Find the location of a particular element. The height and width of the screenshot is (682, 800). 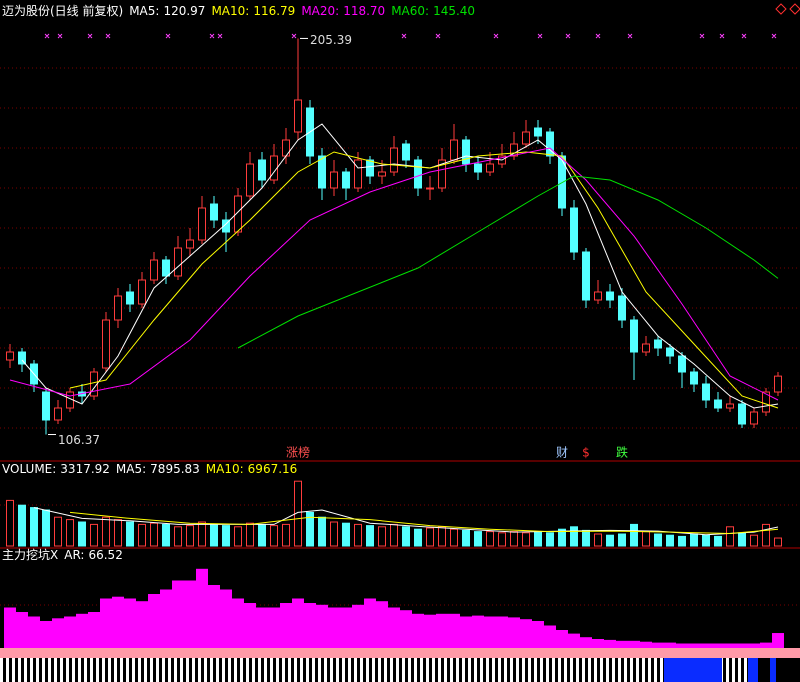

toolbar-icon is located at coordinates (787, 9).